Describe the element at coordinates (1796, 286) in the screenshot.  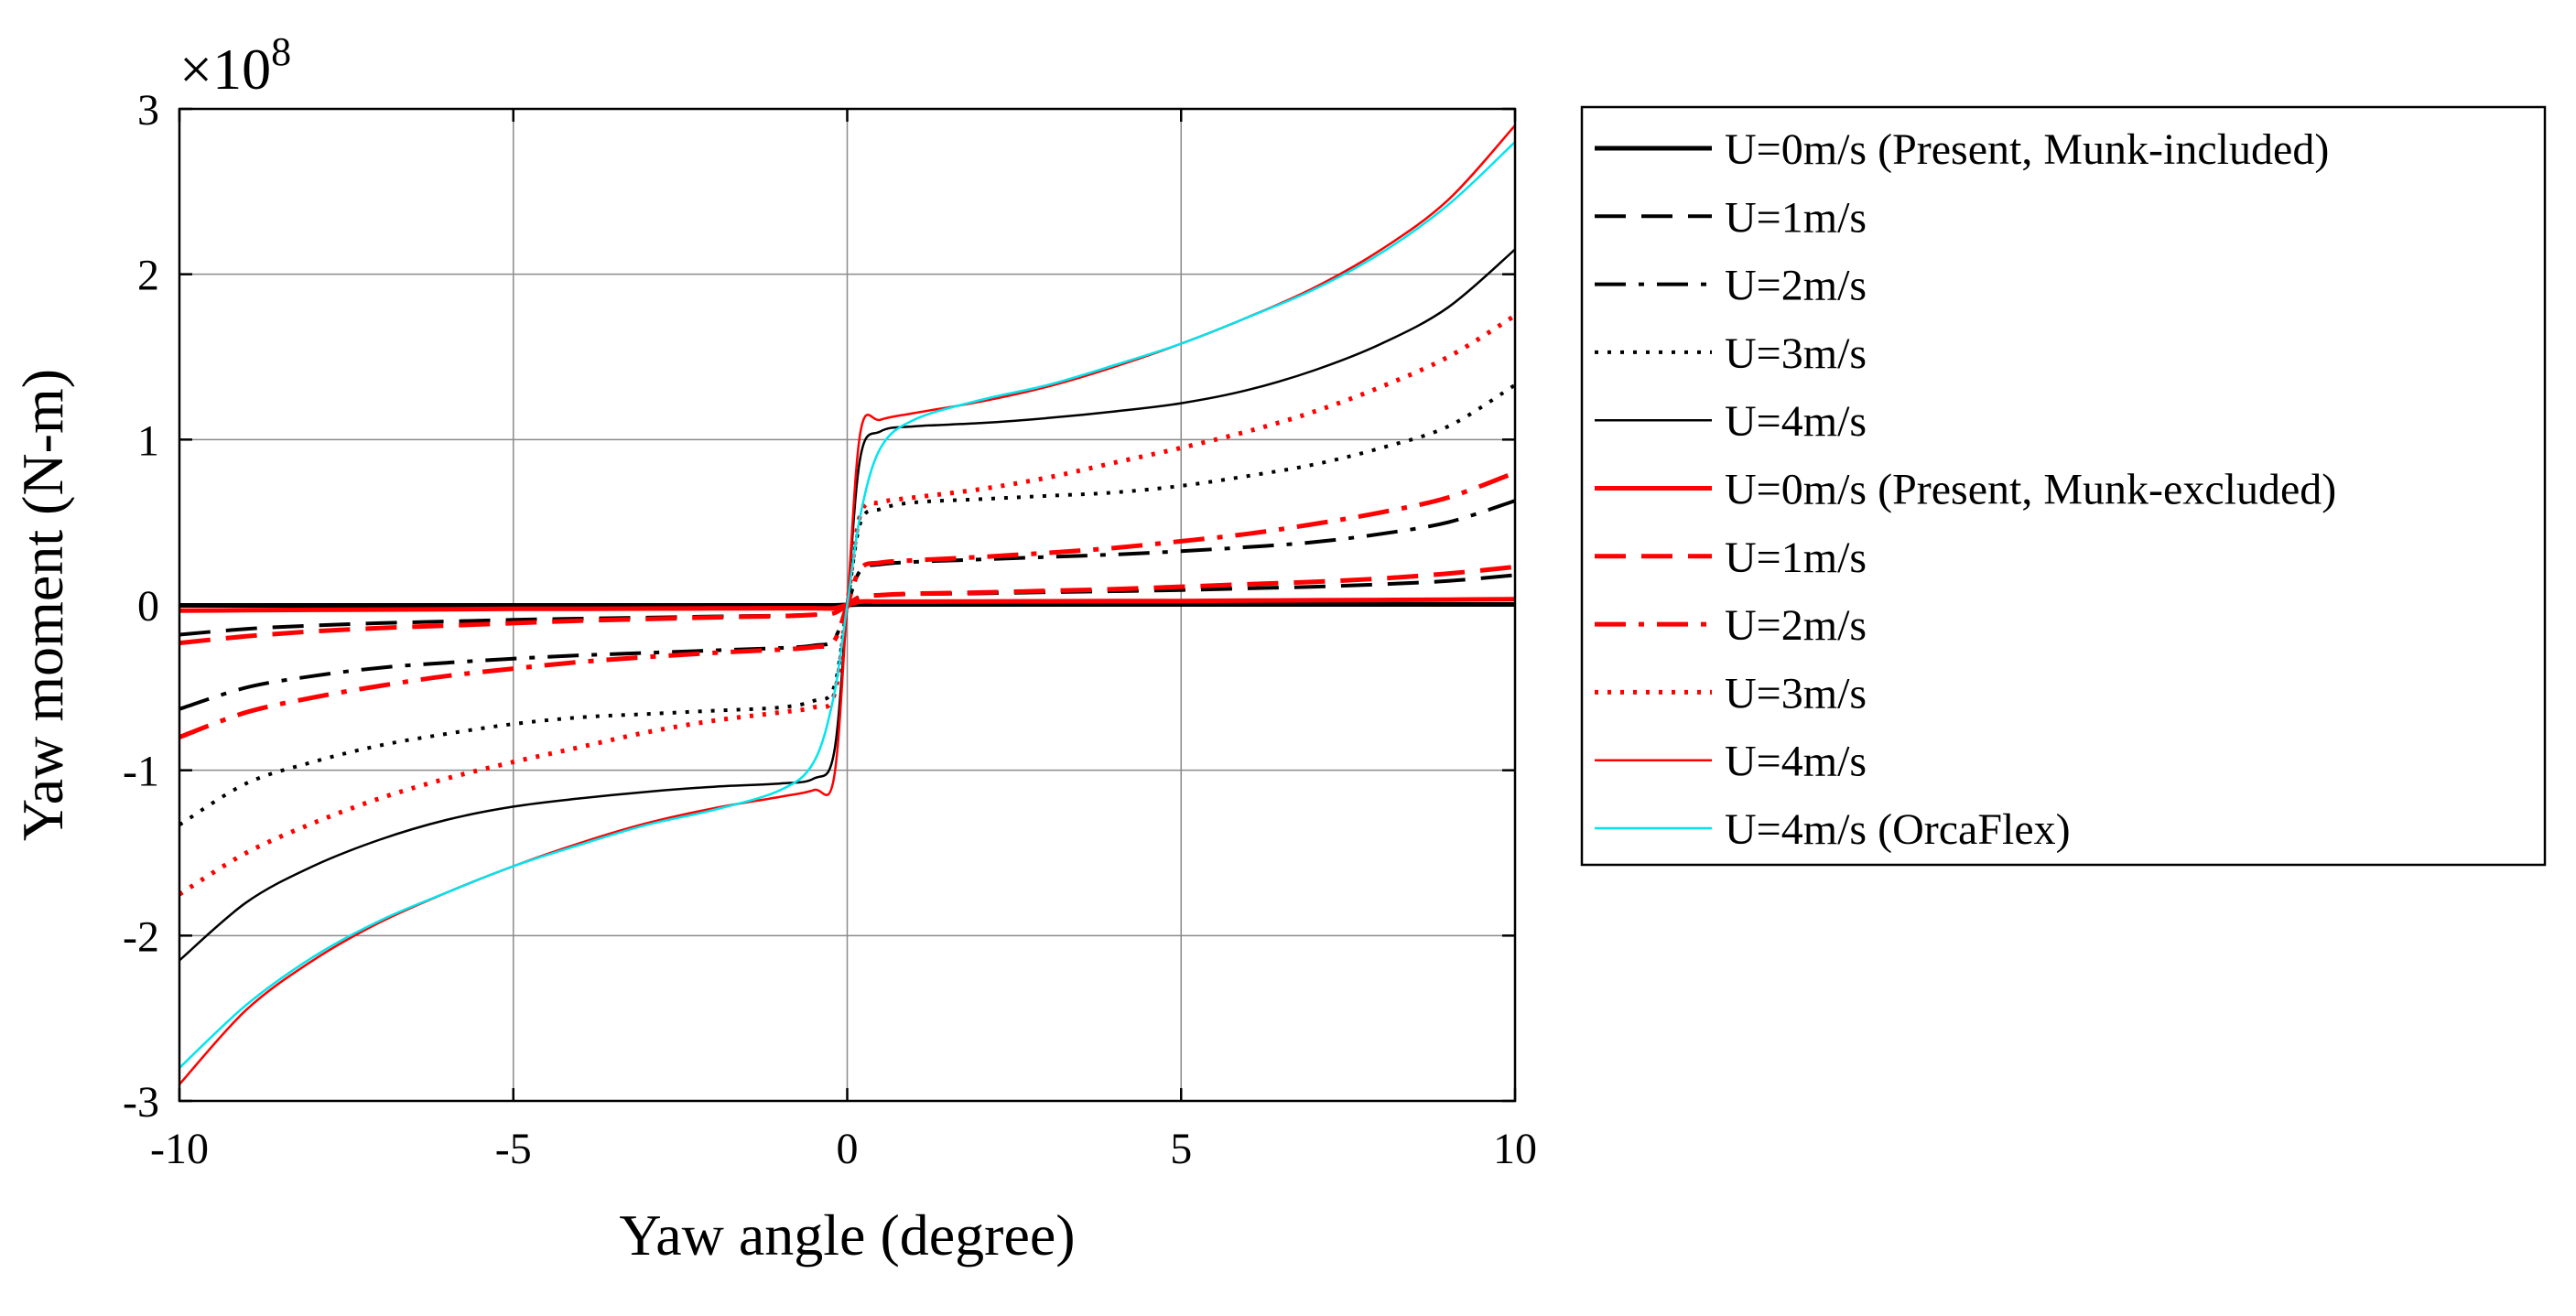
I see `legend-label-3: U=2m/s` at that location.